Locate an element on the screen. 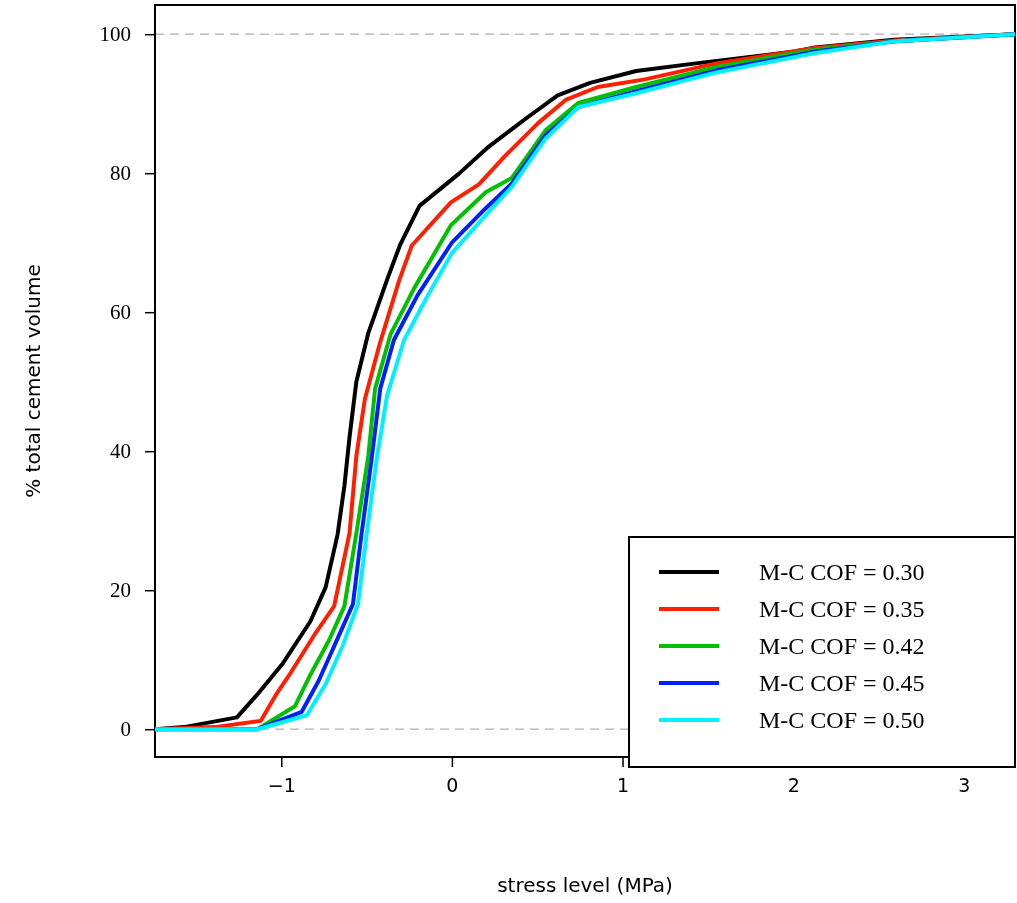 This screenshot has width=1017, height=903. legend-label: M-C COF = 0.50 is located at coordinates (842, 720).